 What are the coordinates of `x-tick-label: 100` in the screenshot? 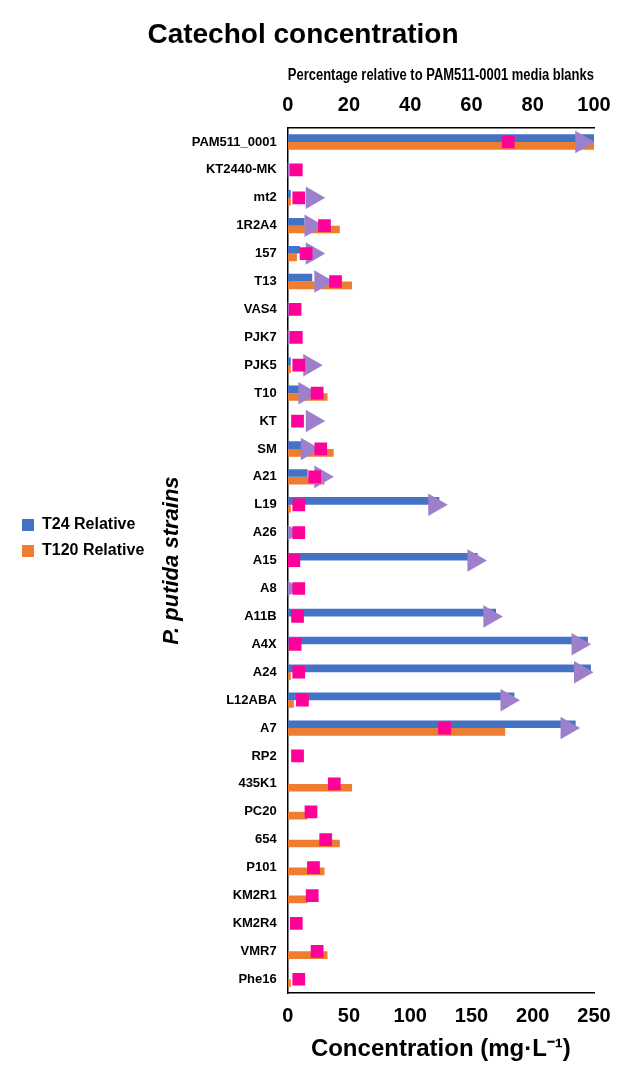 It's located at (410, 1014).